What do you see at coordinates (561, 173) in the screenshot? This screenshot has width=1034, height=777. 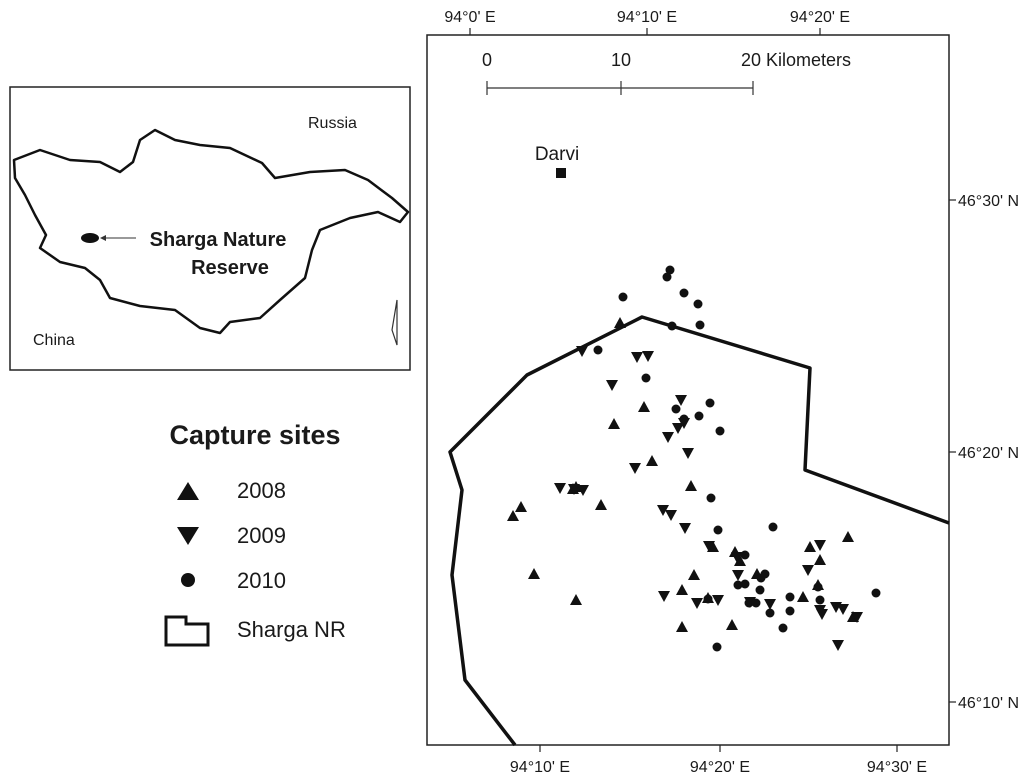 I see `town-marker` at bounding box center [561, 173].